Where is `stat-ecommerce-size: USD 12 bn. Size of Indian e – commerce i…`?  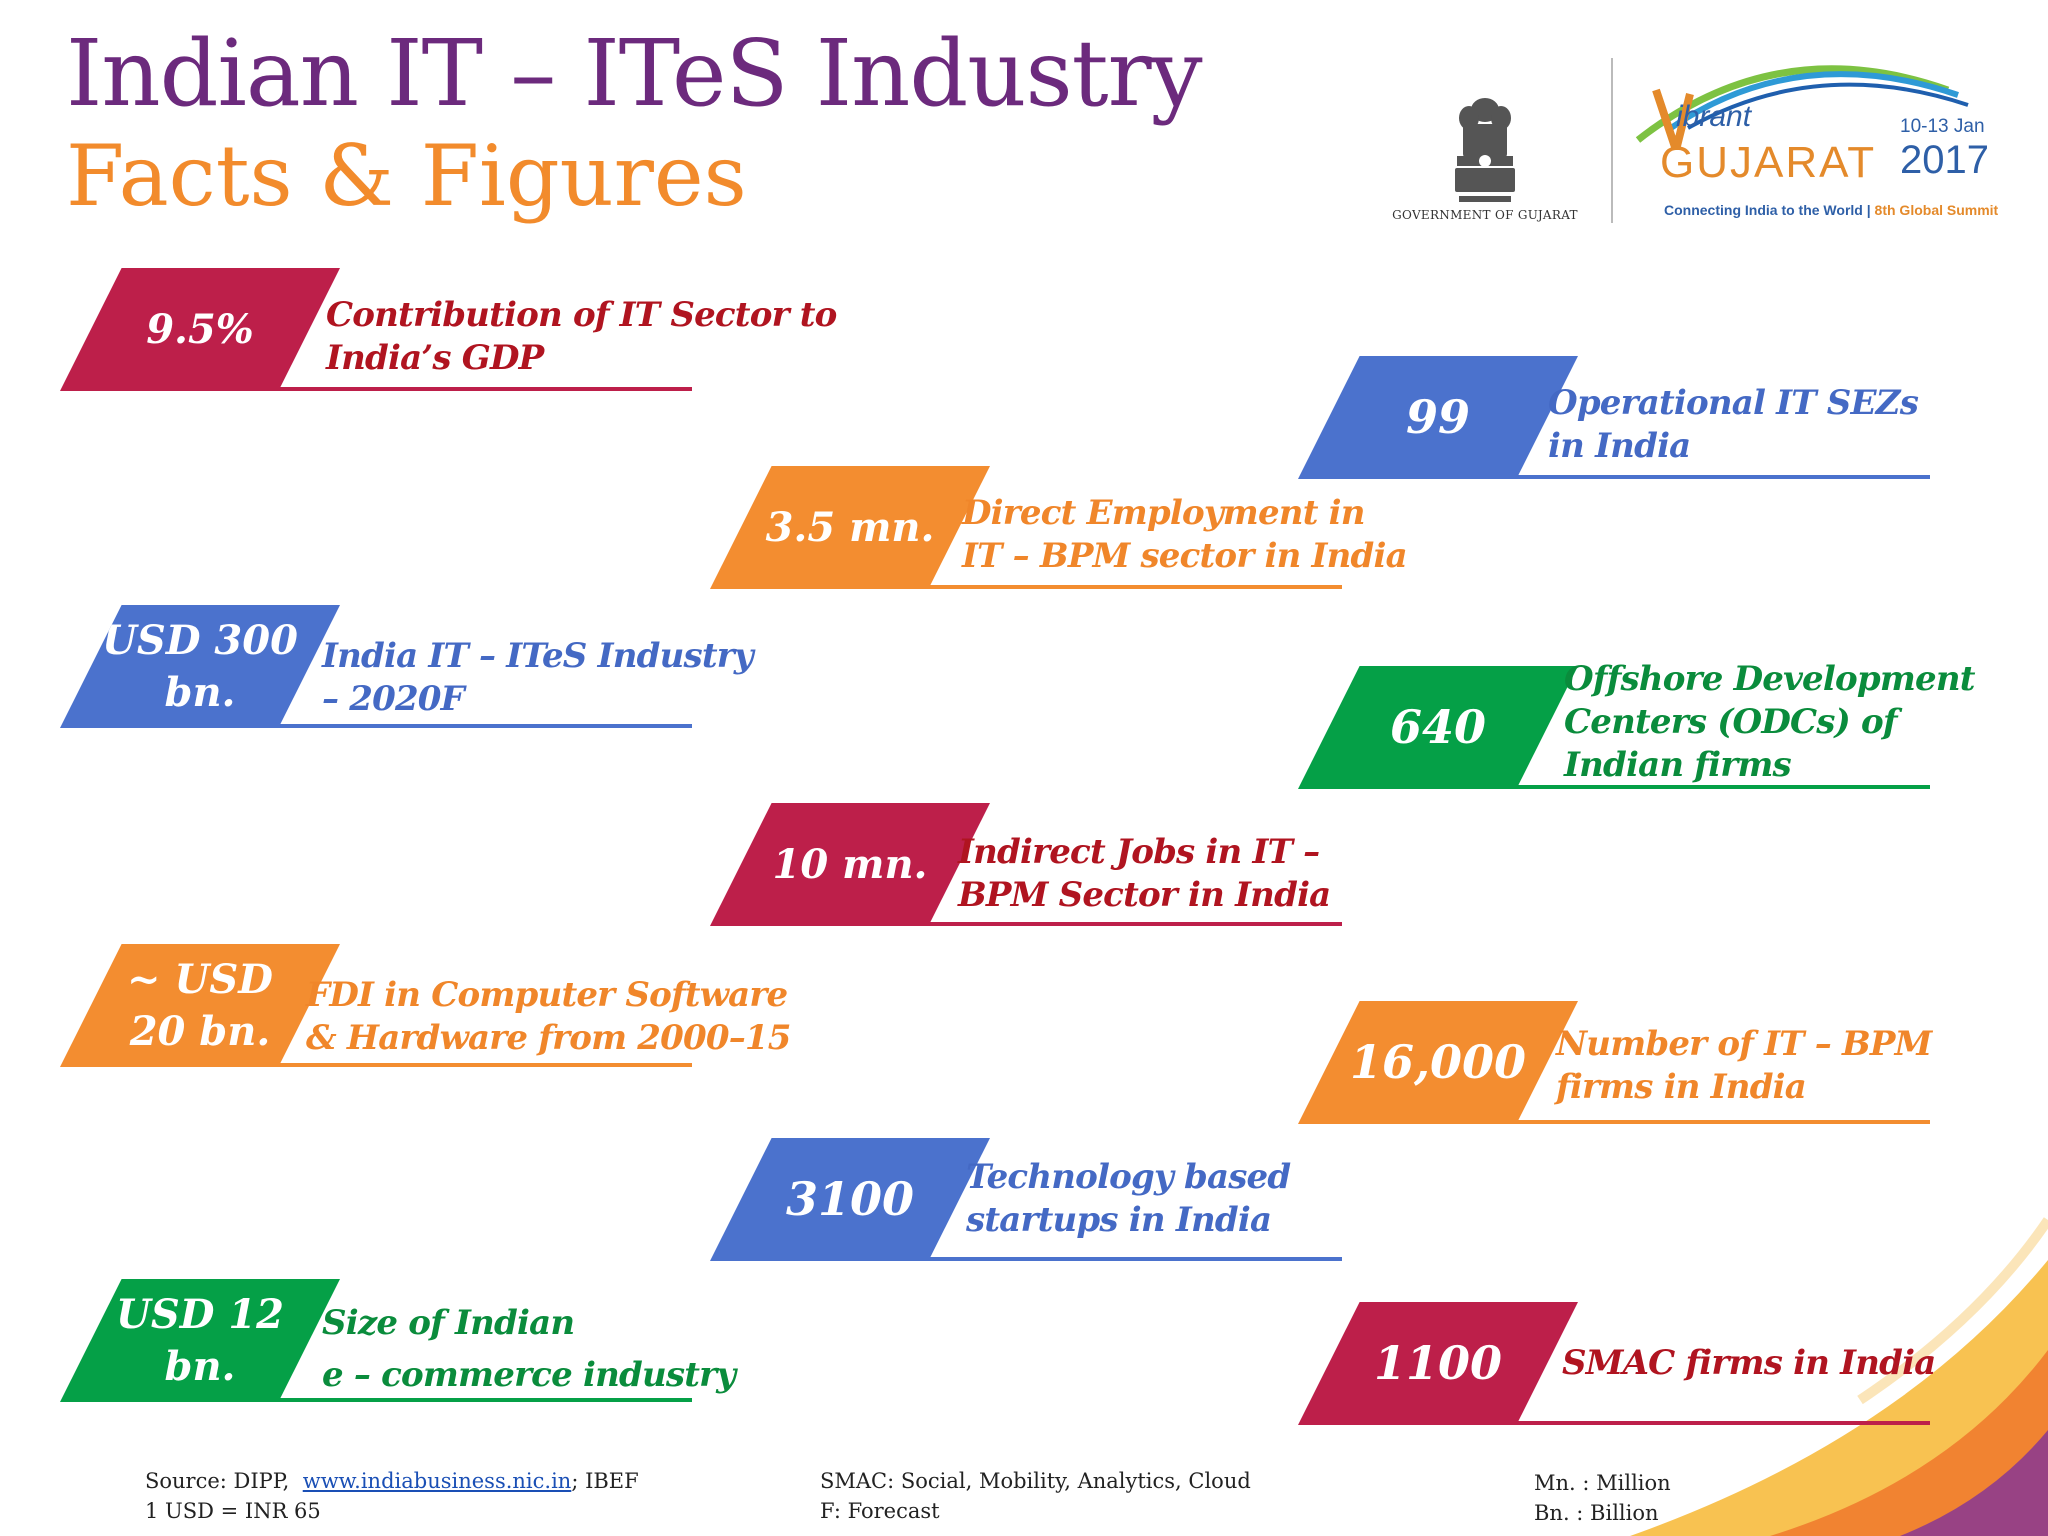 stat-ecommerce-size: USD 12 bn. Size of Indian e – commerce i… is located at coordinates (398, 1341).